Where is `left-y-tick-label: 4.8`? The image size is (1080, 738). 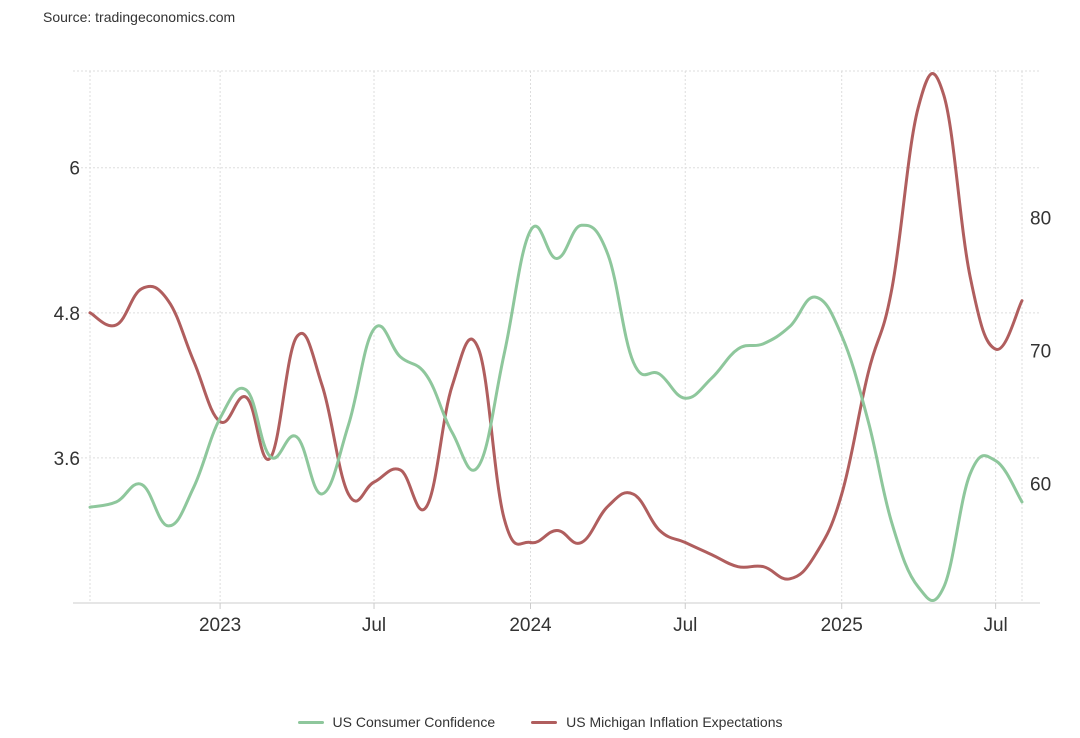 left-y-tick-label: 4.8 is located at coordinates (67, 314).